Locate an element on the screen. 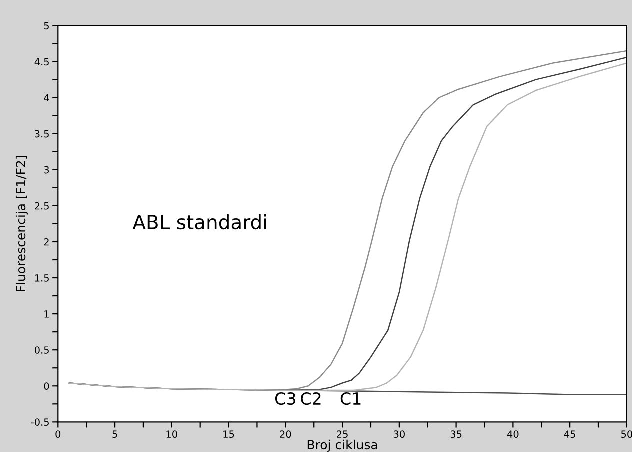  annotation: C1 is located at coordinates (350, 399).